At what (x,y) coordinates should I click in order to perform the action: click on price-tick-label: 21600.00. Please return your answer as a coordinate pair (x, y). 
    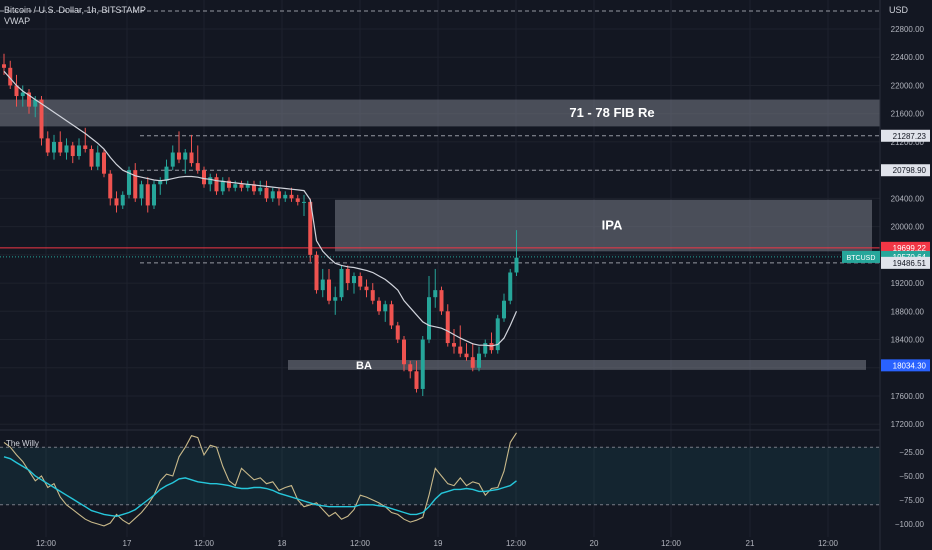
    Looking at the image, I should click on (908, 114).